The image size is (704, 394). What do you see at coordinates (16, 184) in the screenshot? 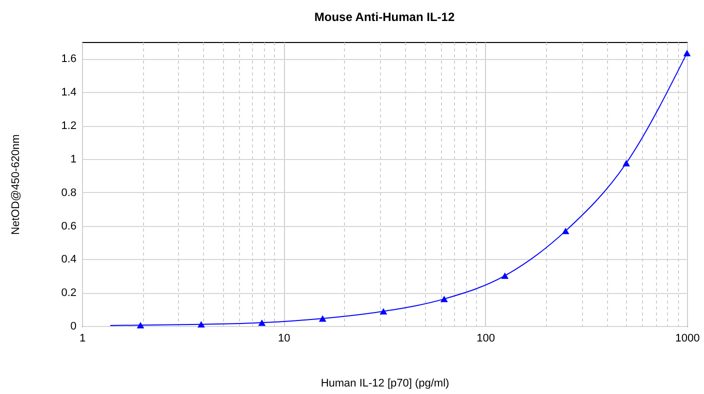
I see `y-axis-title: NetOD@450-620nm` at bounding box center [16, 184].